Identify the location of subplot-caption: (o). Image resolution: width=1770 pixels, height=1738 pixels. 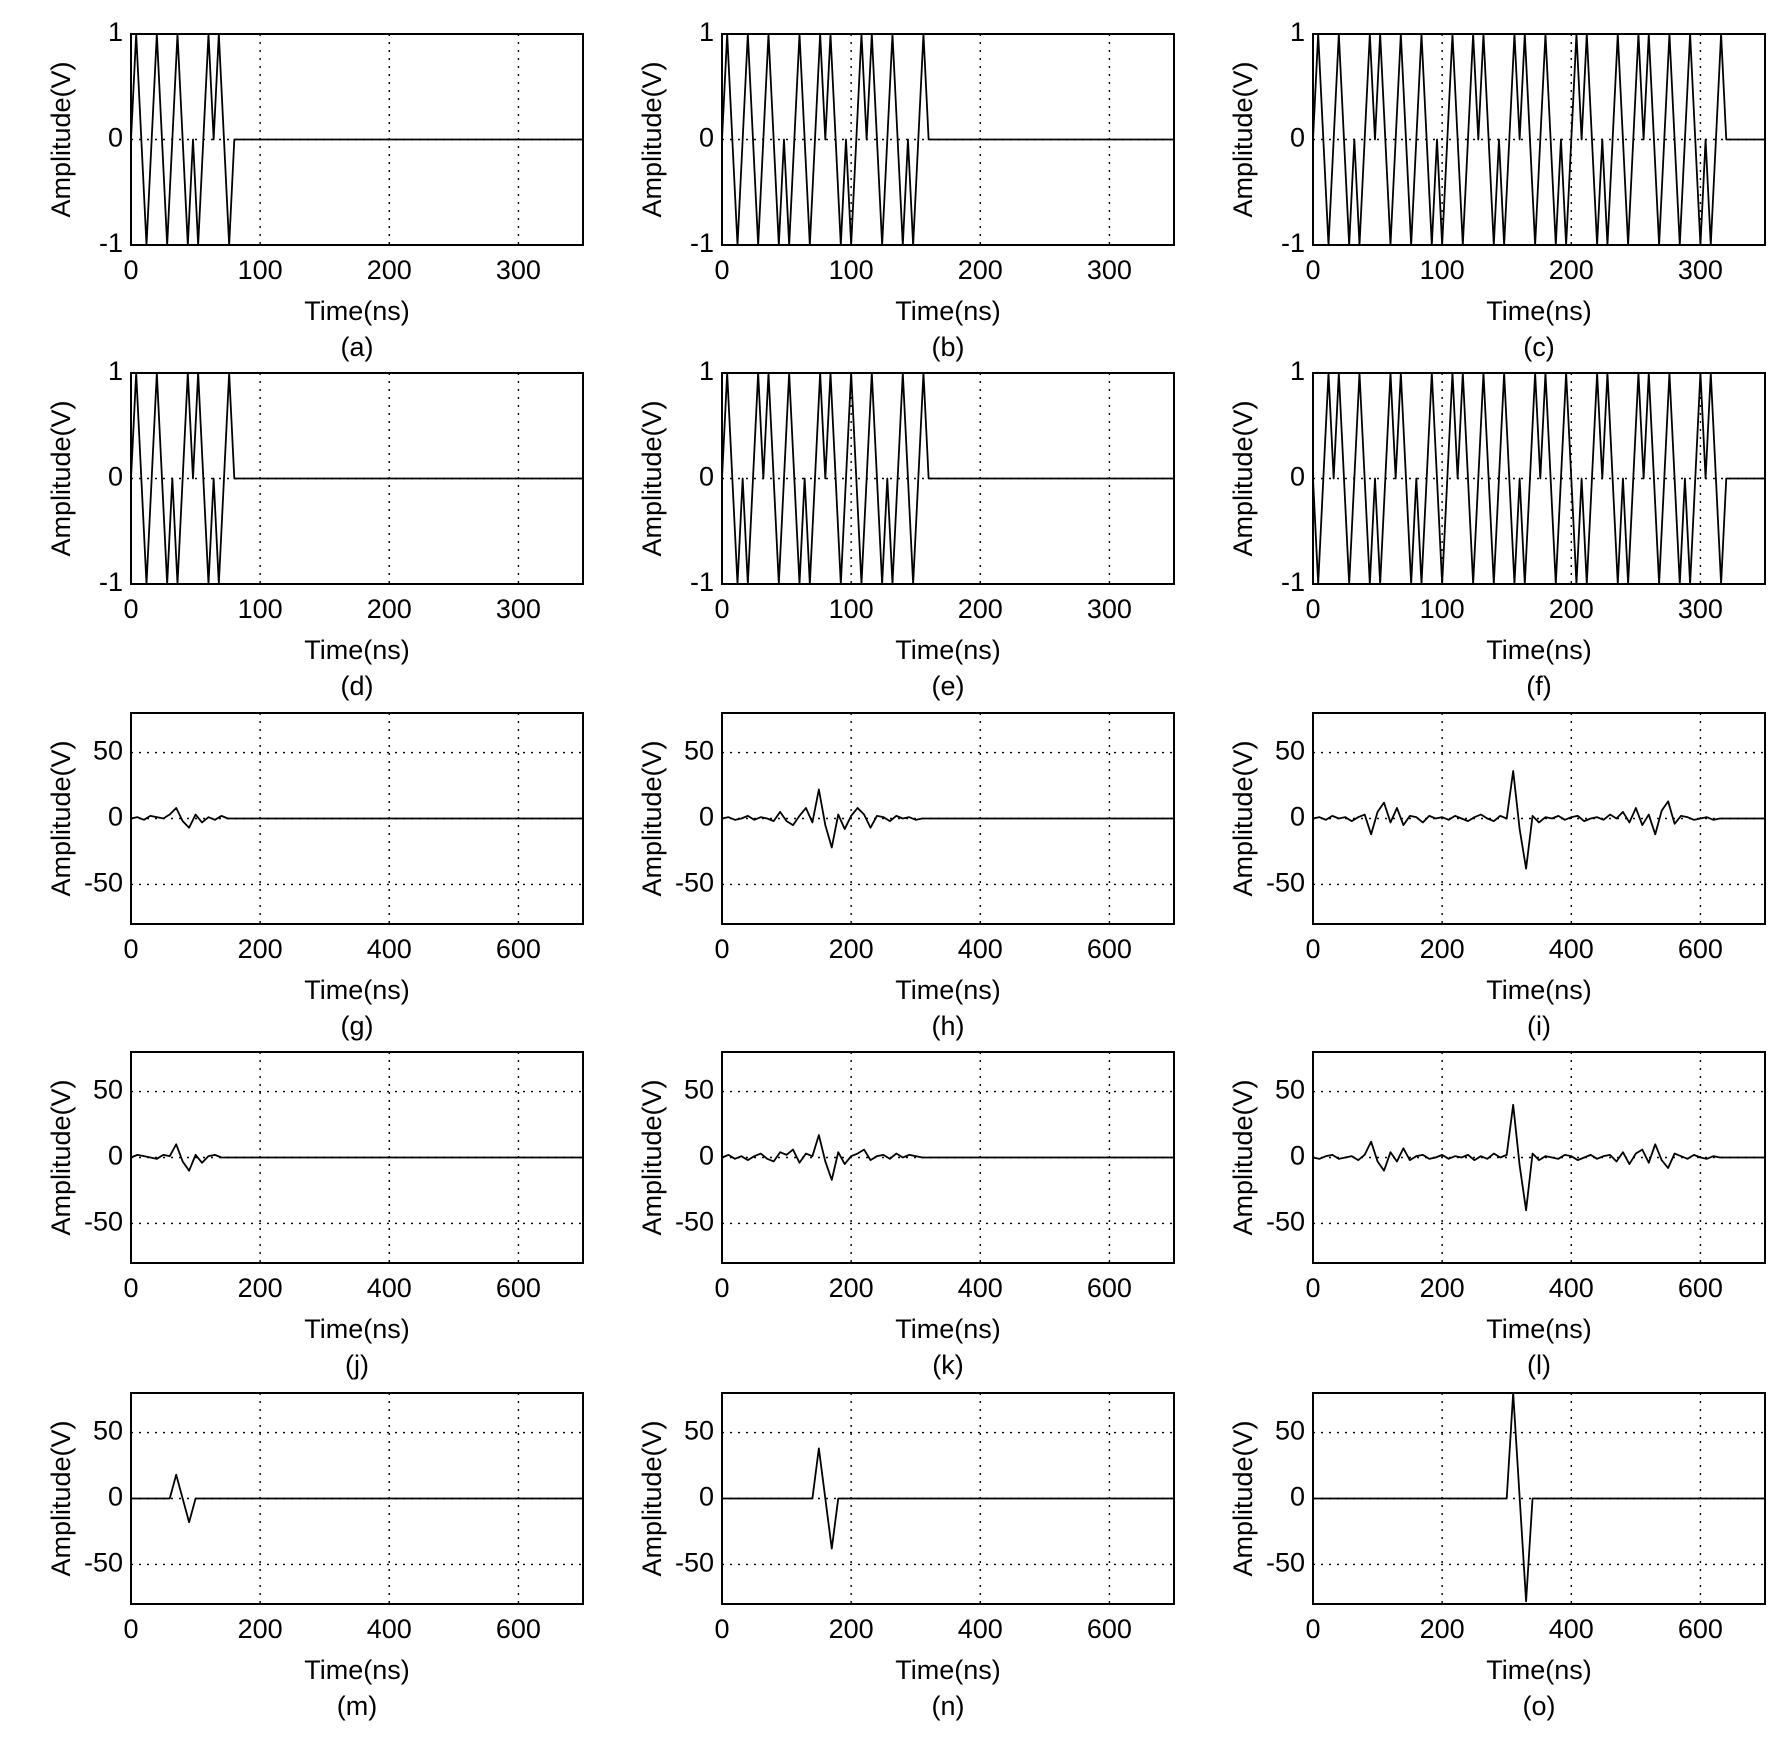
(1539, 1706).